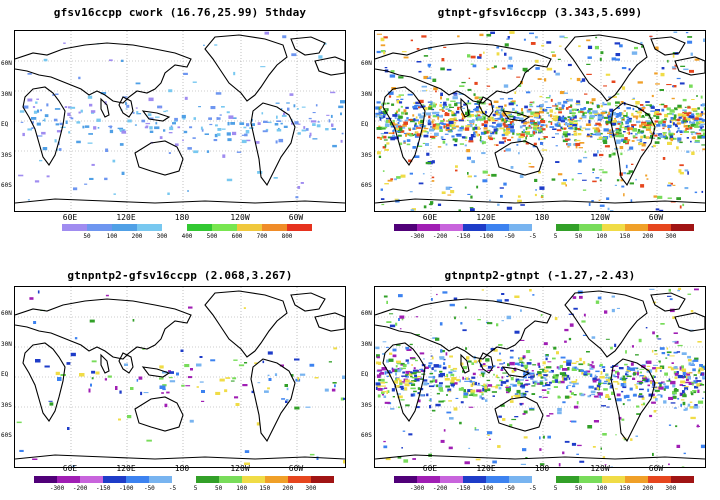  I want to click on colorbar-tick-label: 400, so click(187, 236).